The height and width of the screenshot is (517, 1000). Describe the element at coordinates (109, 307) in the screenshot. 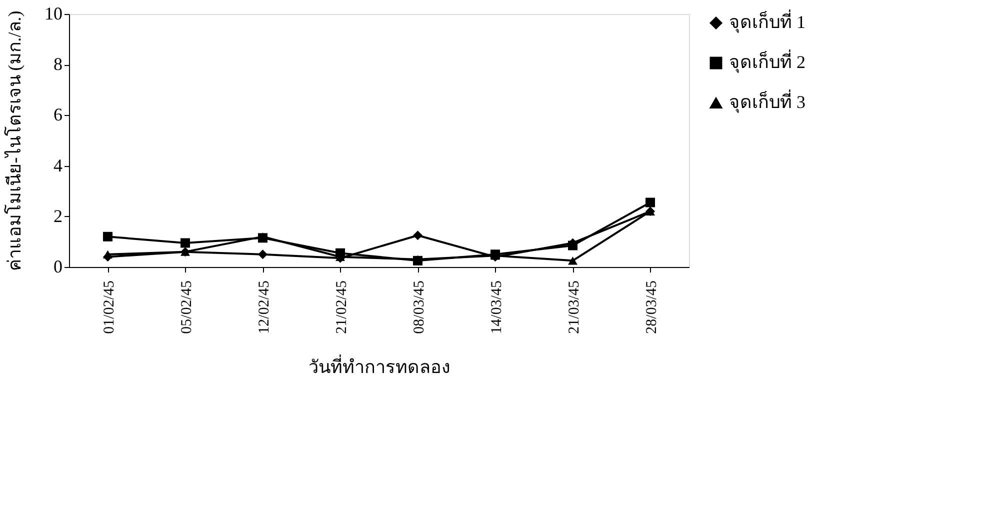

I see `x-tick-label: 01/02/45` at that location.